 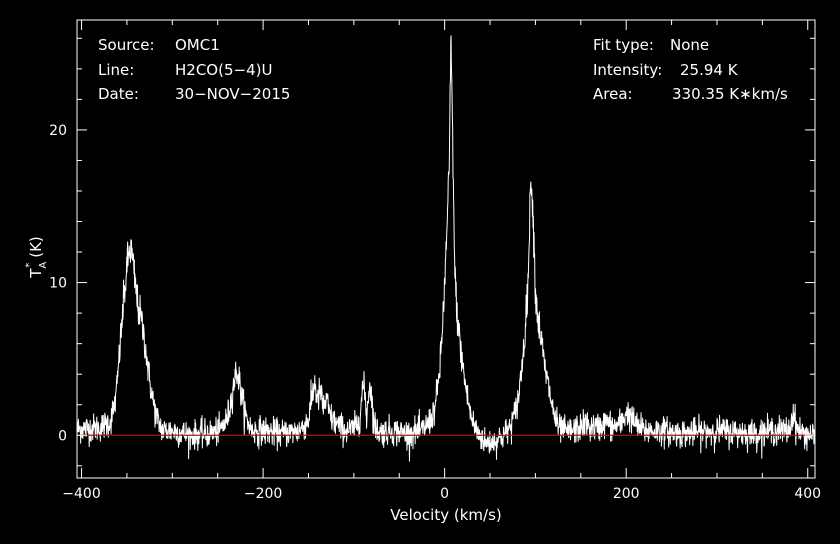 What do you see at coordinates (58, 131) in the screenshot?
I see `y-tick-label: 20` at bounding box center [58, 131].